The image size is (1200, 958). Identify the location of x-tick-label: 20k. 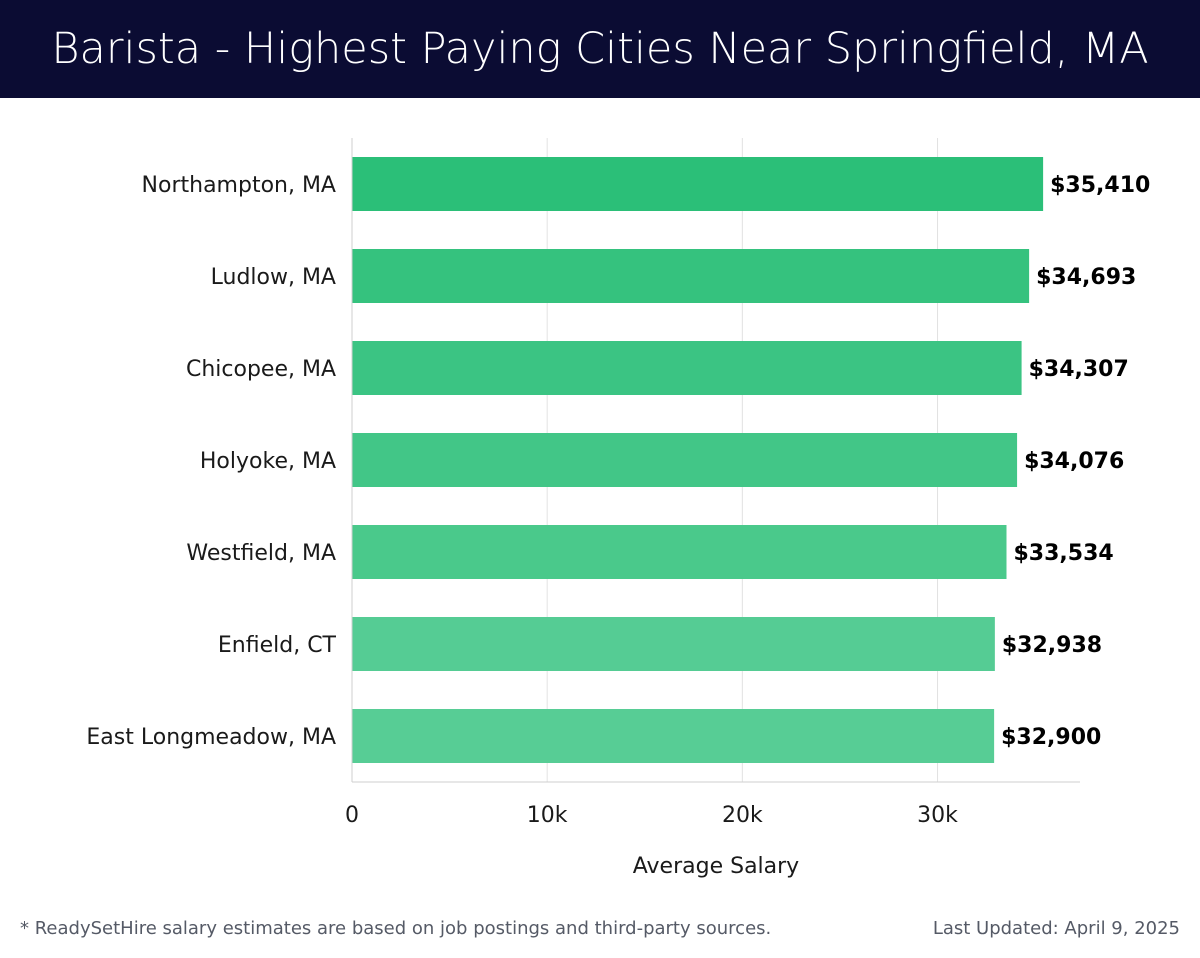
(742, 815).